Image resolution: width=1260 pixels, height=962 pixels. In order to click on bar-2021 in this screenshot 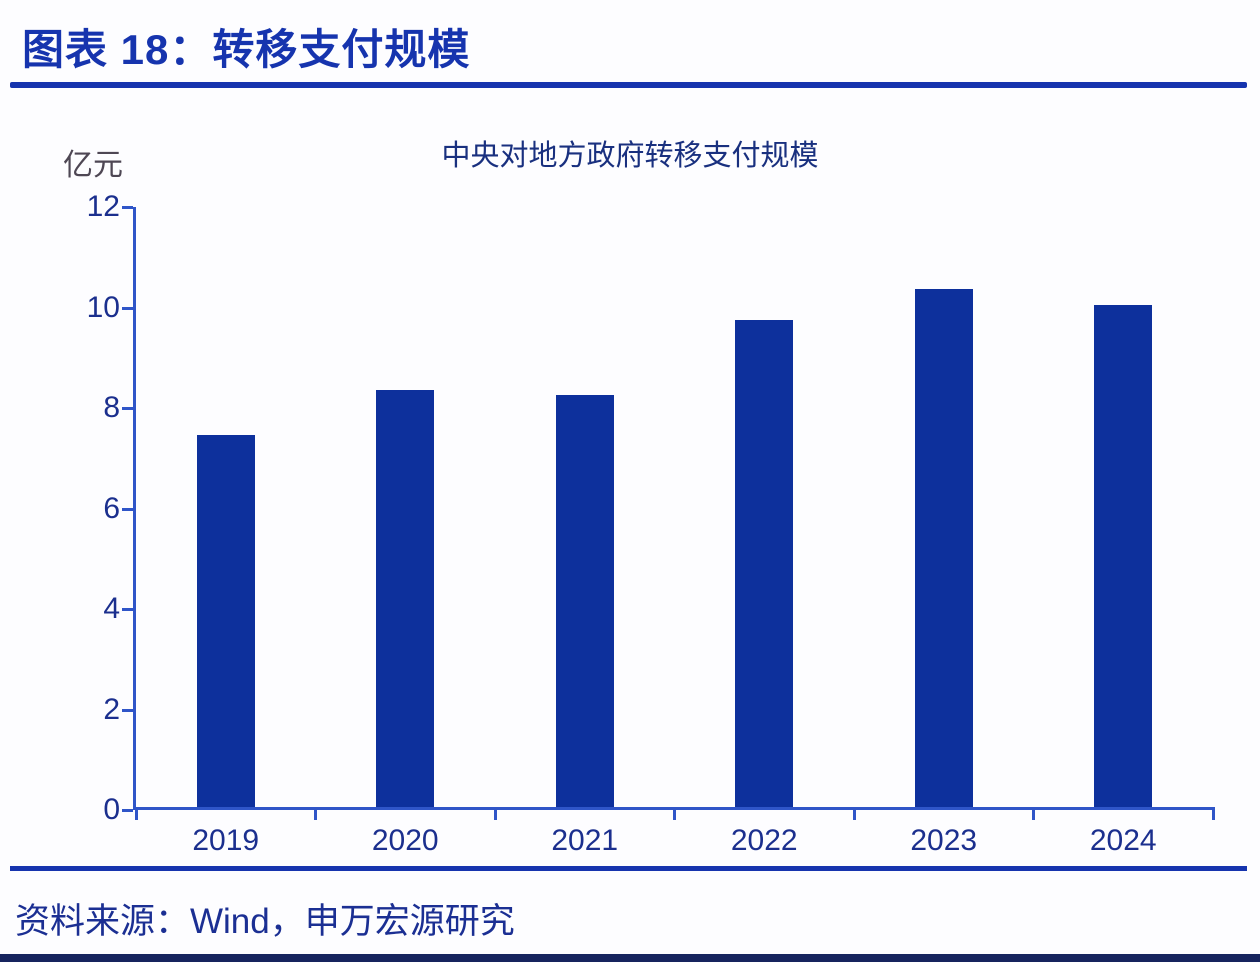, I will do `click(584, 600)`.